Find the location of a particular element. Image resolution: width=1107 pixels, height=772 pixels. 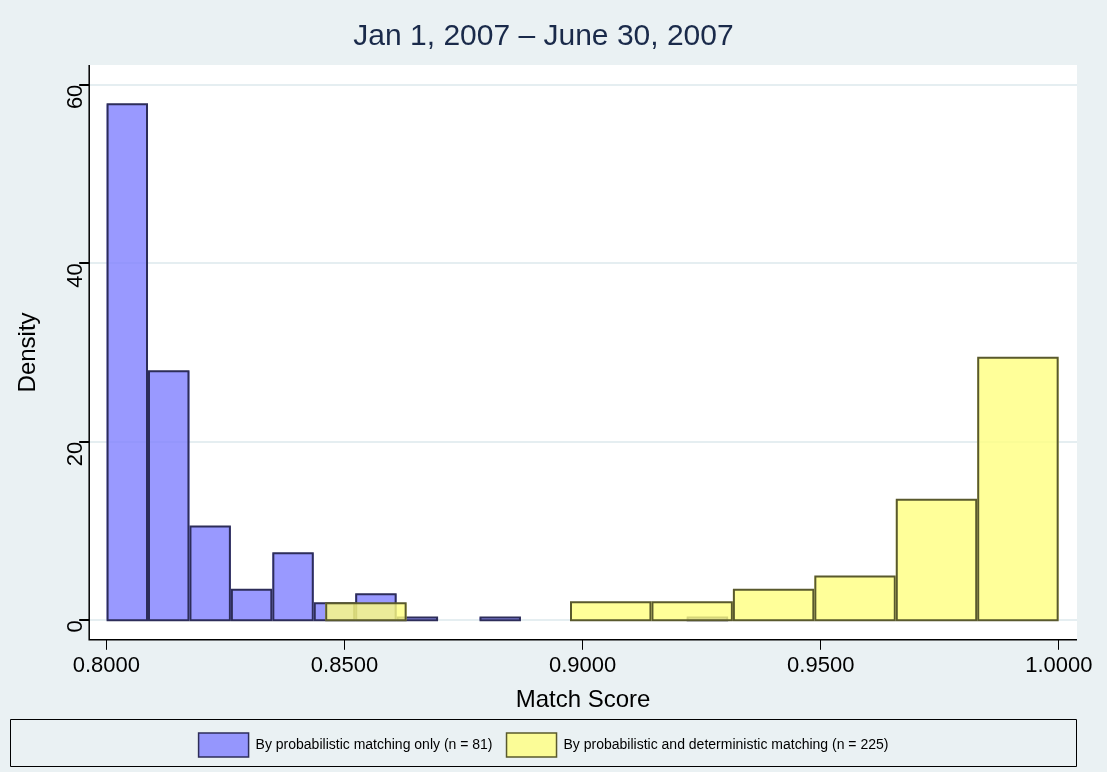

y-tick-label: 0 is located at coordinates (75, 626).